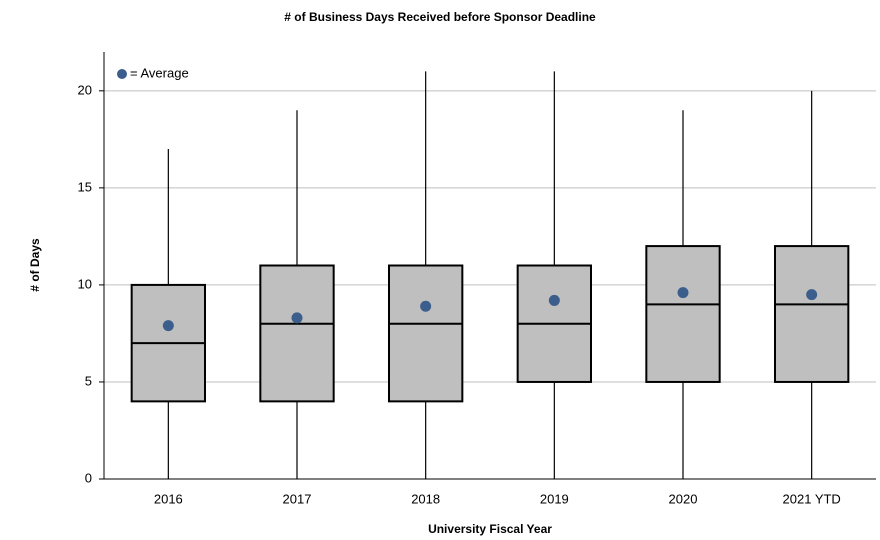 Image resolution: width=880 pixels, height=540 pixels. What do you see at coordinates (812, 498) in the screenshot?
I see `x-tick-label: 2021 YTD` at bounding box center [812, 498].